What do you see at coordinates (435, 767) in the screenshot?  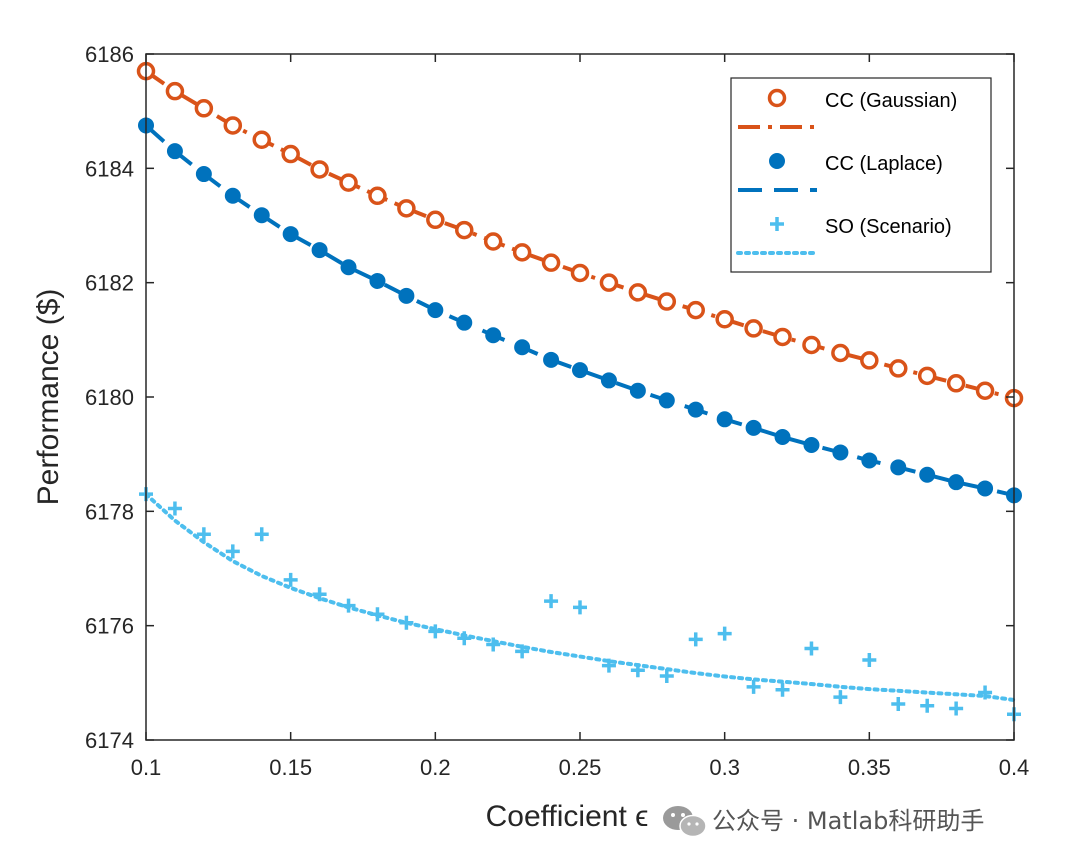 I see `x-tick-label: 0.2` at bounding box center [435, 767].